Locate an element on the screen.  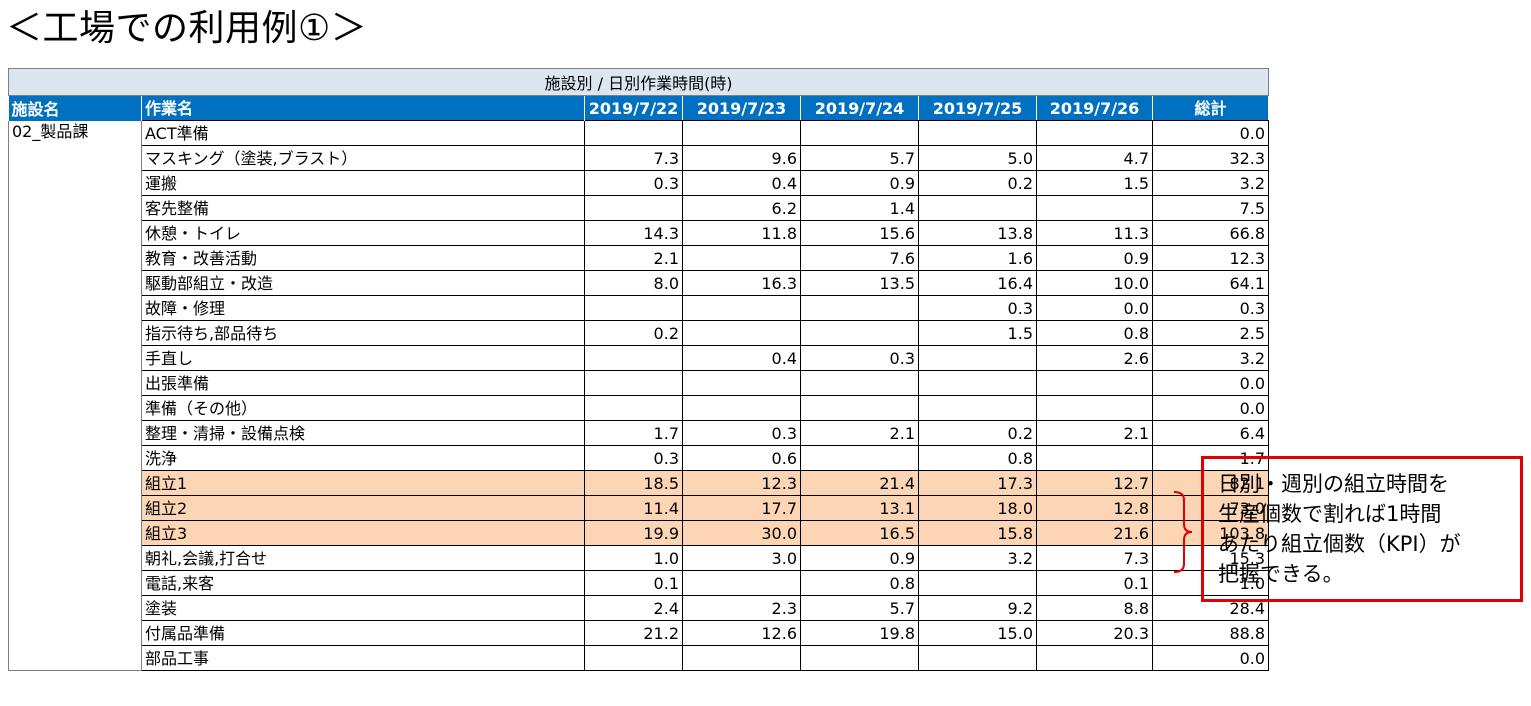
hours-cell: 8.8 is located at coordinates (1094, 608).